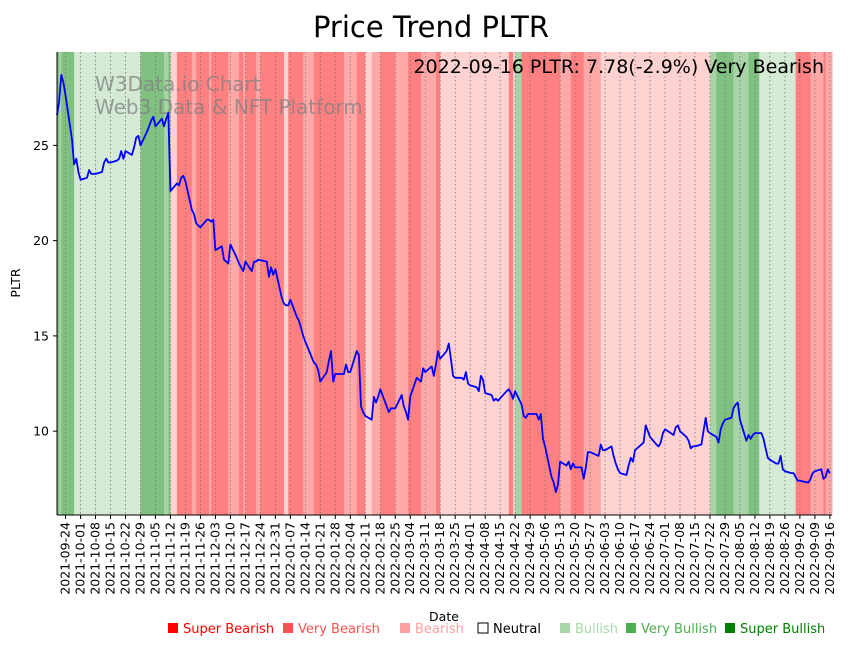 Image resolution: width=848 pixels, height=646 pixels. I want to click on y-tick-label: 15, so click(41, 335).